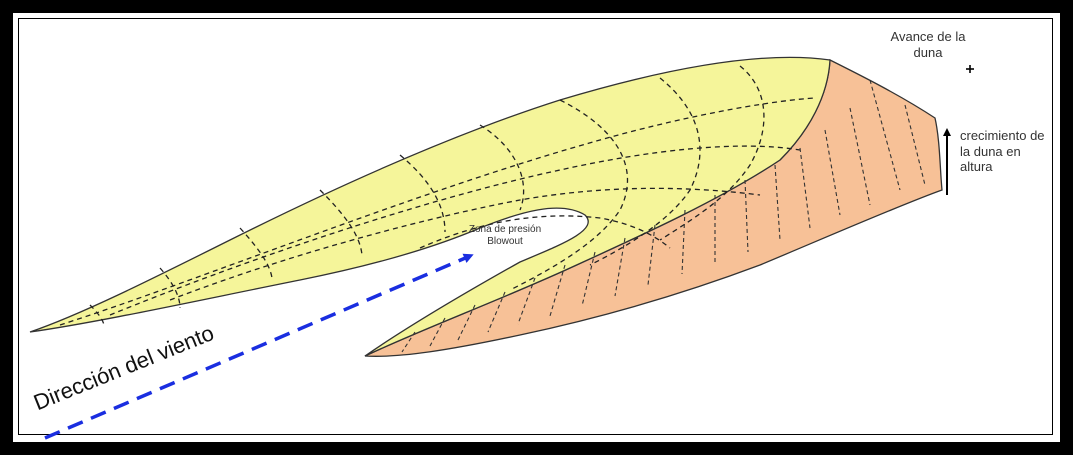  What do you see at coordinates (1002, 151) in the screenshot?
I see `dune-growth-label: crecimiento de la duna en altura` at bounding box center [1002, 151].